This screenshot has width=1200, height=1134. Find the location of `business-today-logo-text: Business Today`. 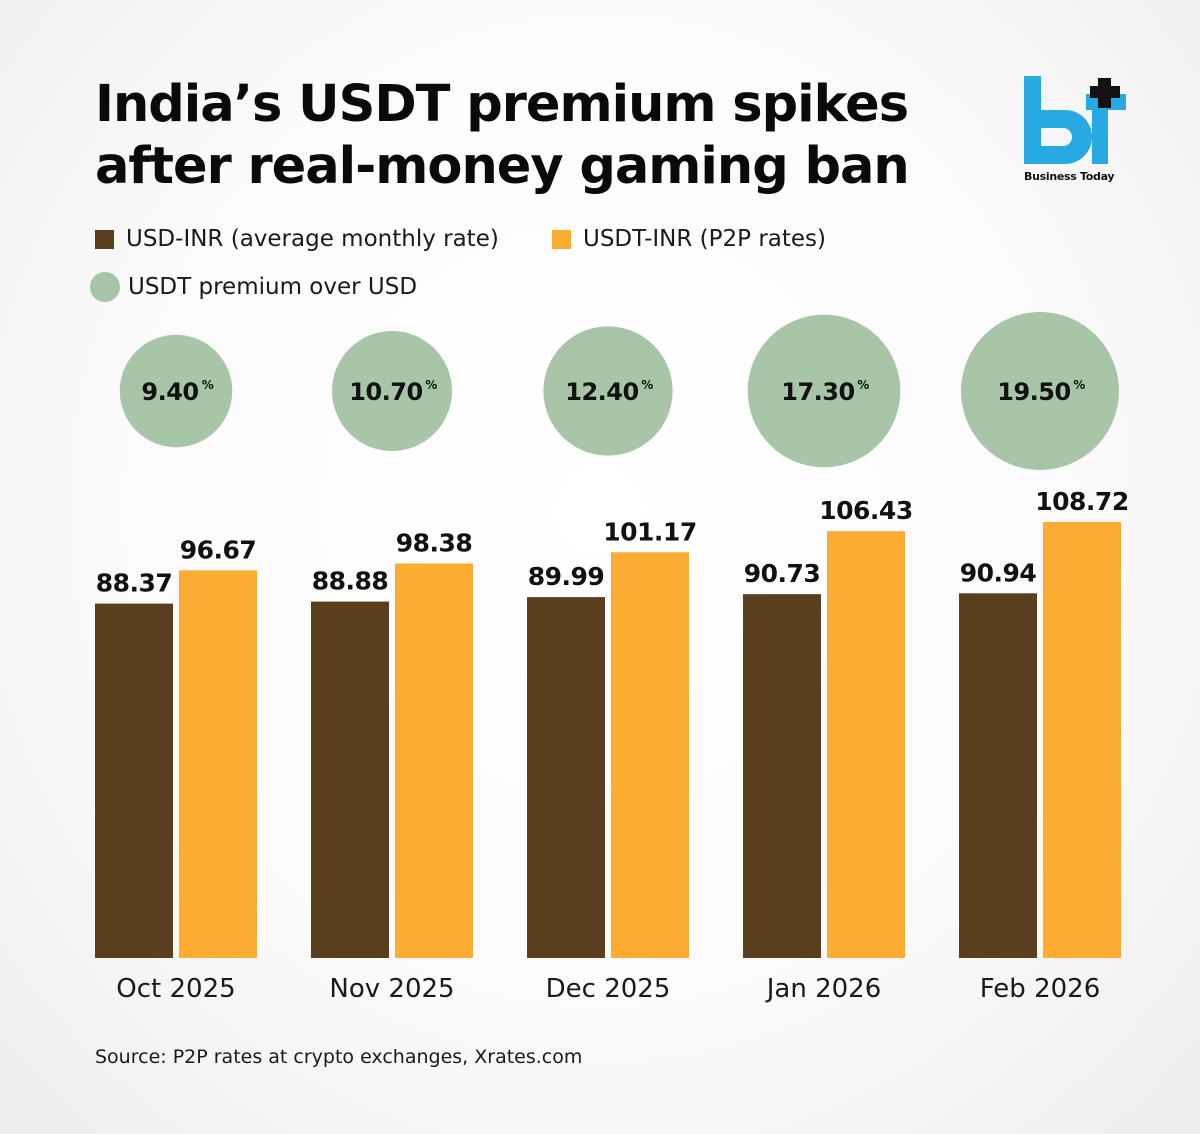

business-today-logo-text: Business Today is located at coordinates (1069, 176).